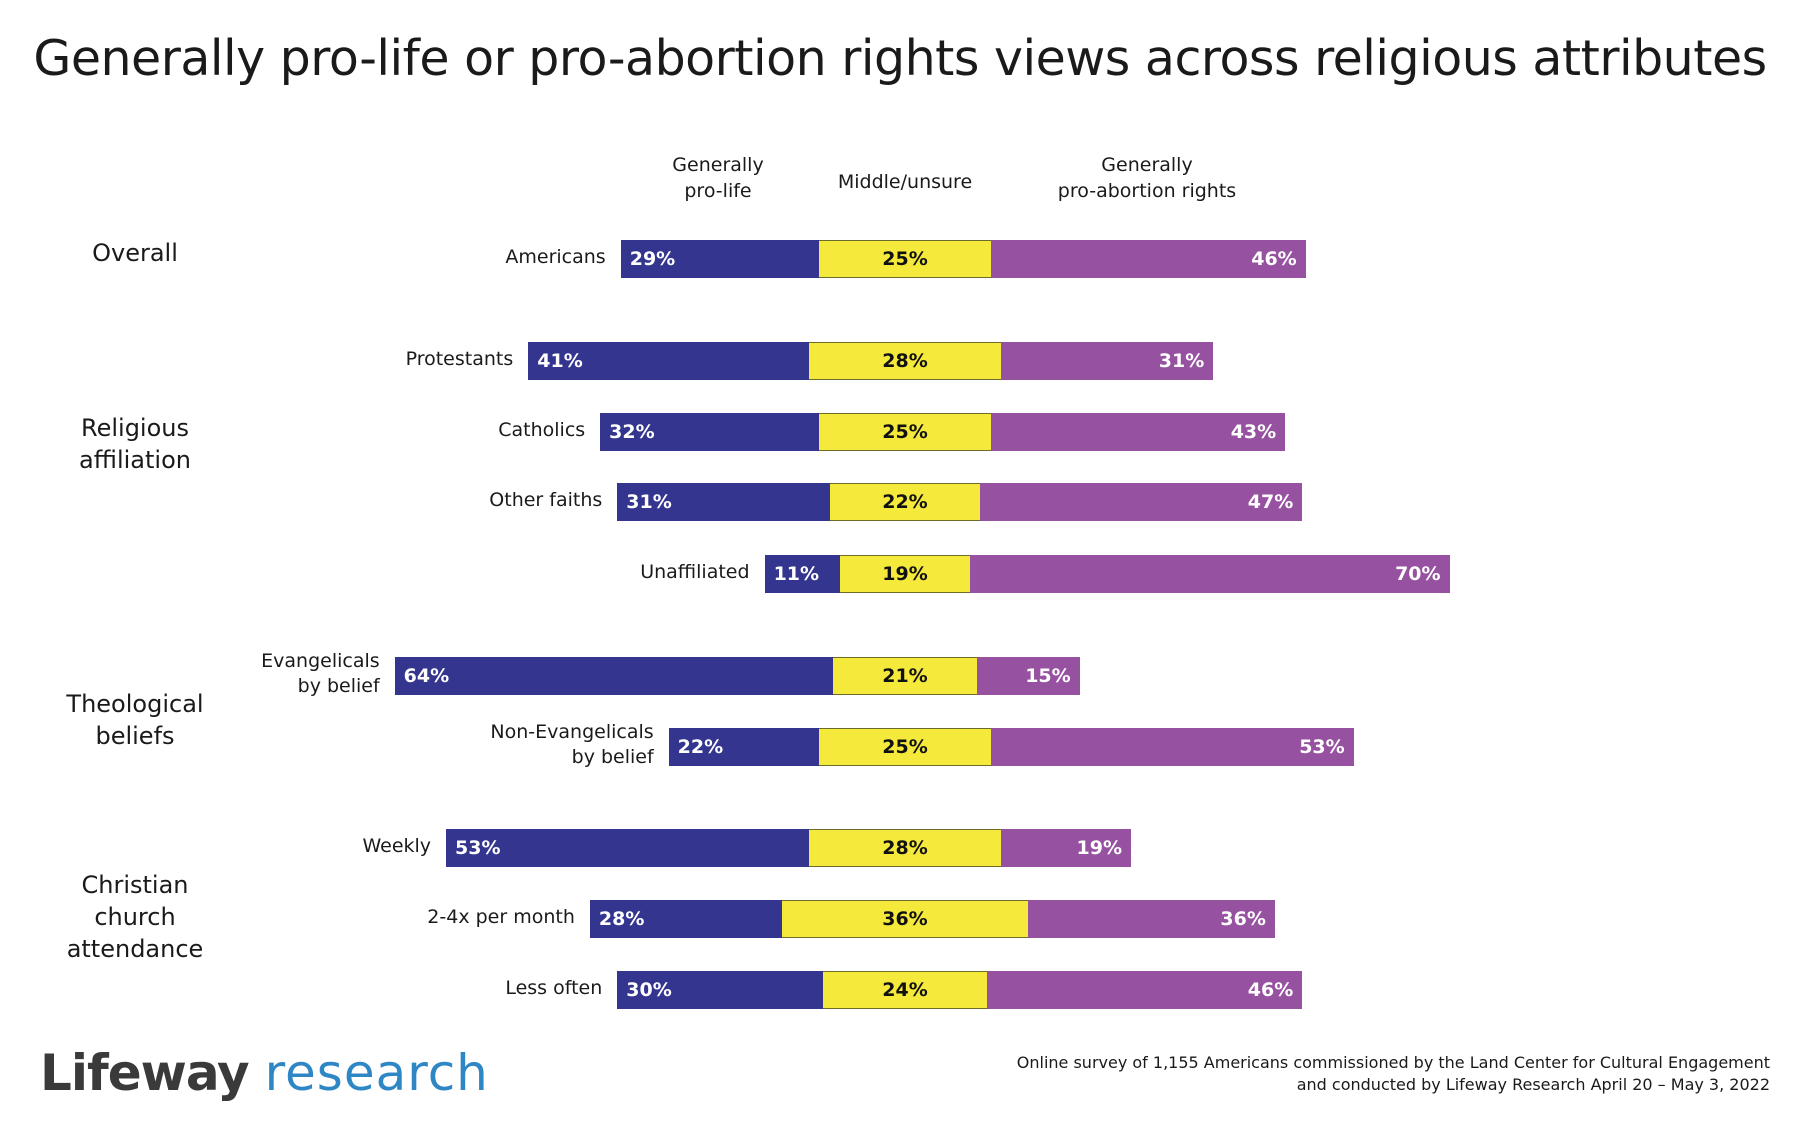  Describe the element at coordinates (695, 571) in the screenshot. I see `row-label: Unaffiliated` at that location.